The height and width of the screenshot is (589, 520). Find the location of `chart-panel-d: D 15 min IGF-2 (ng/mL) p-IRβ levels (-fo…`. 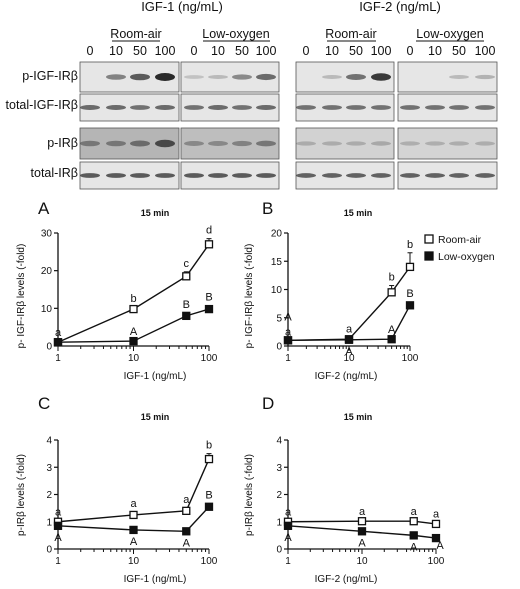

chart-panel-d: D 15 min IGF-2 (ng/mL) p-IRβ levels (-fo… is located at coordinates (344, 489).